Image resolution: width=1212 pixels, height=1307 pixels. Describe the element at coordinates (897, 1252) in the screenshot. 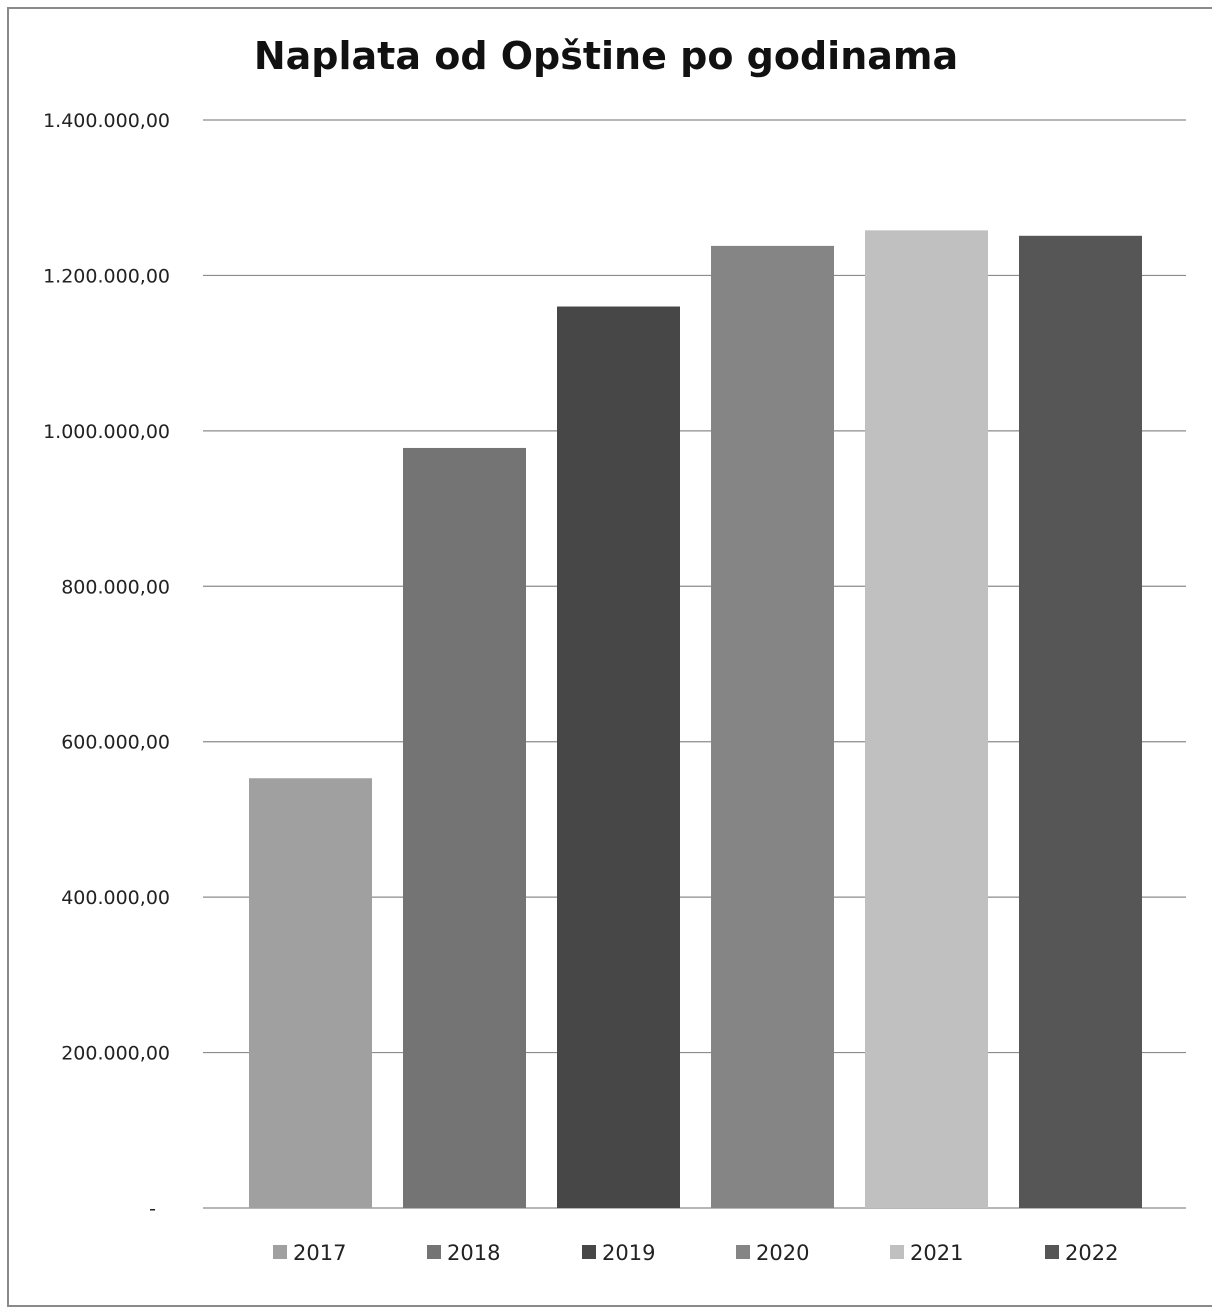

I see `legend-swatch-2021` at that location.